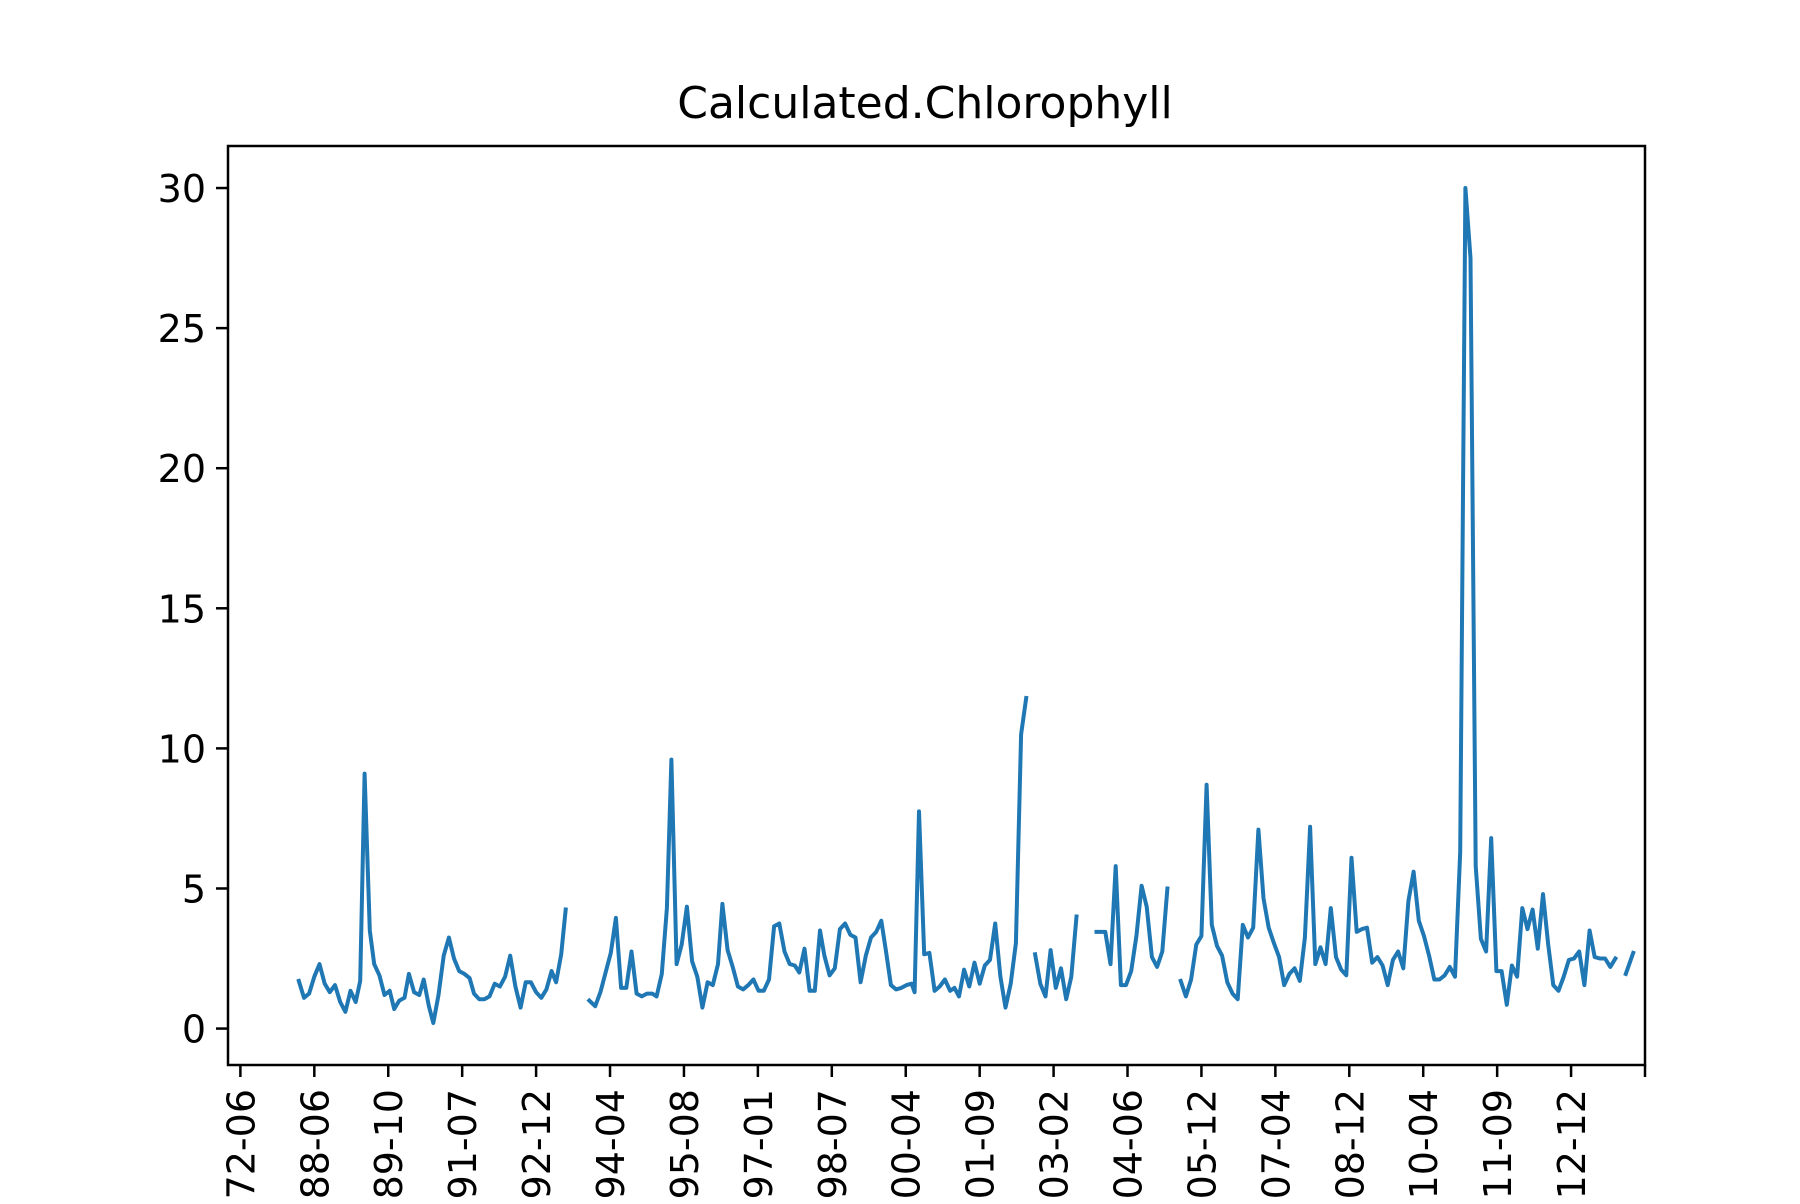 Image resolution: width=1800 pixels, height=1204 pixels. Describe the element at coordinates (925, 103) in the screenshot. I see `chart-title: Calculated.Chlorophyll` at that location.